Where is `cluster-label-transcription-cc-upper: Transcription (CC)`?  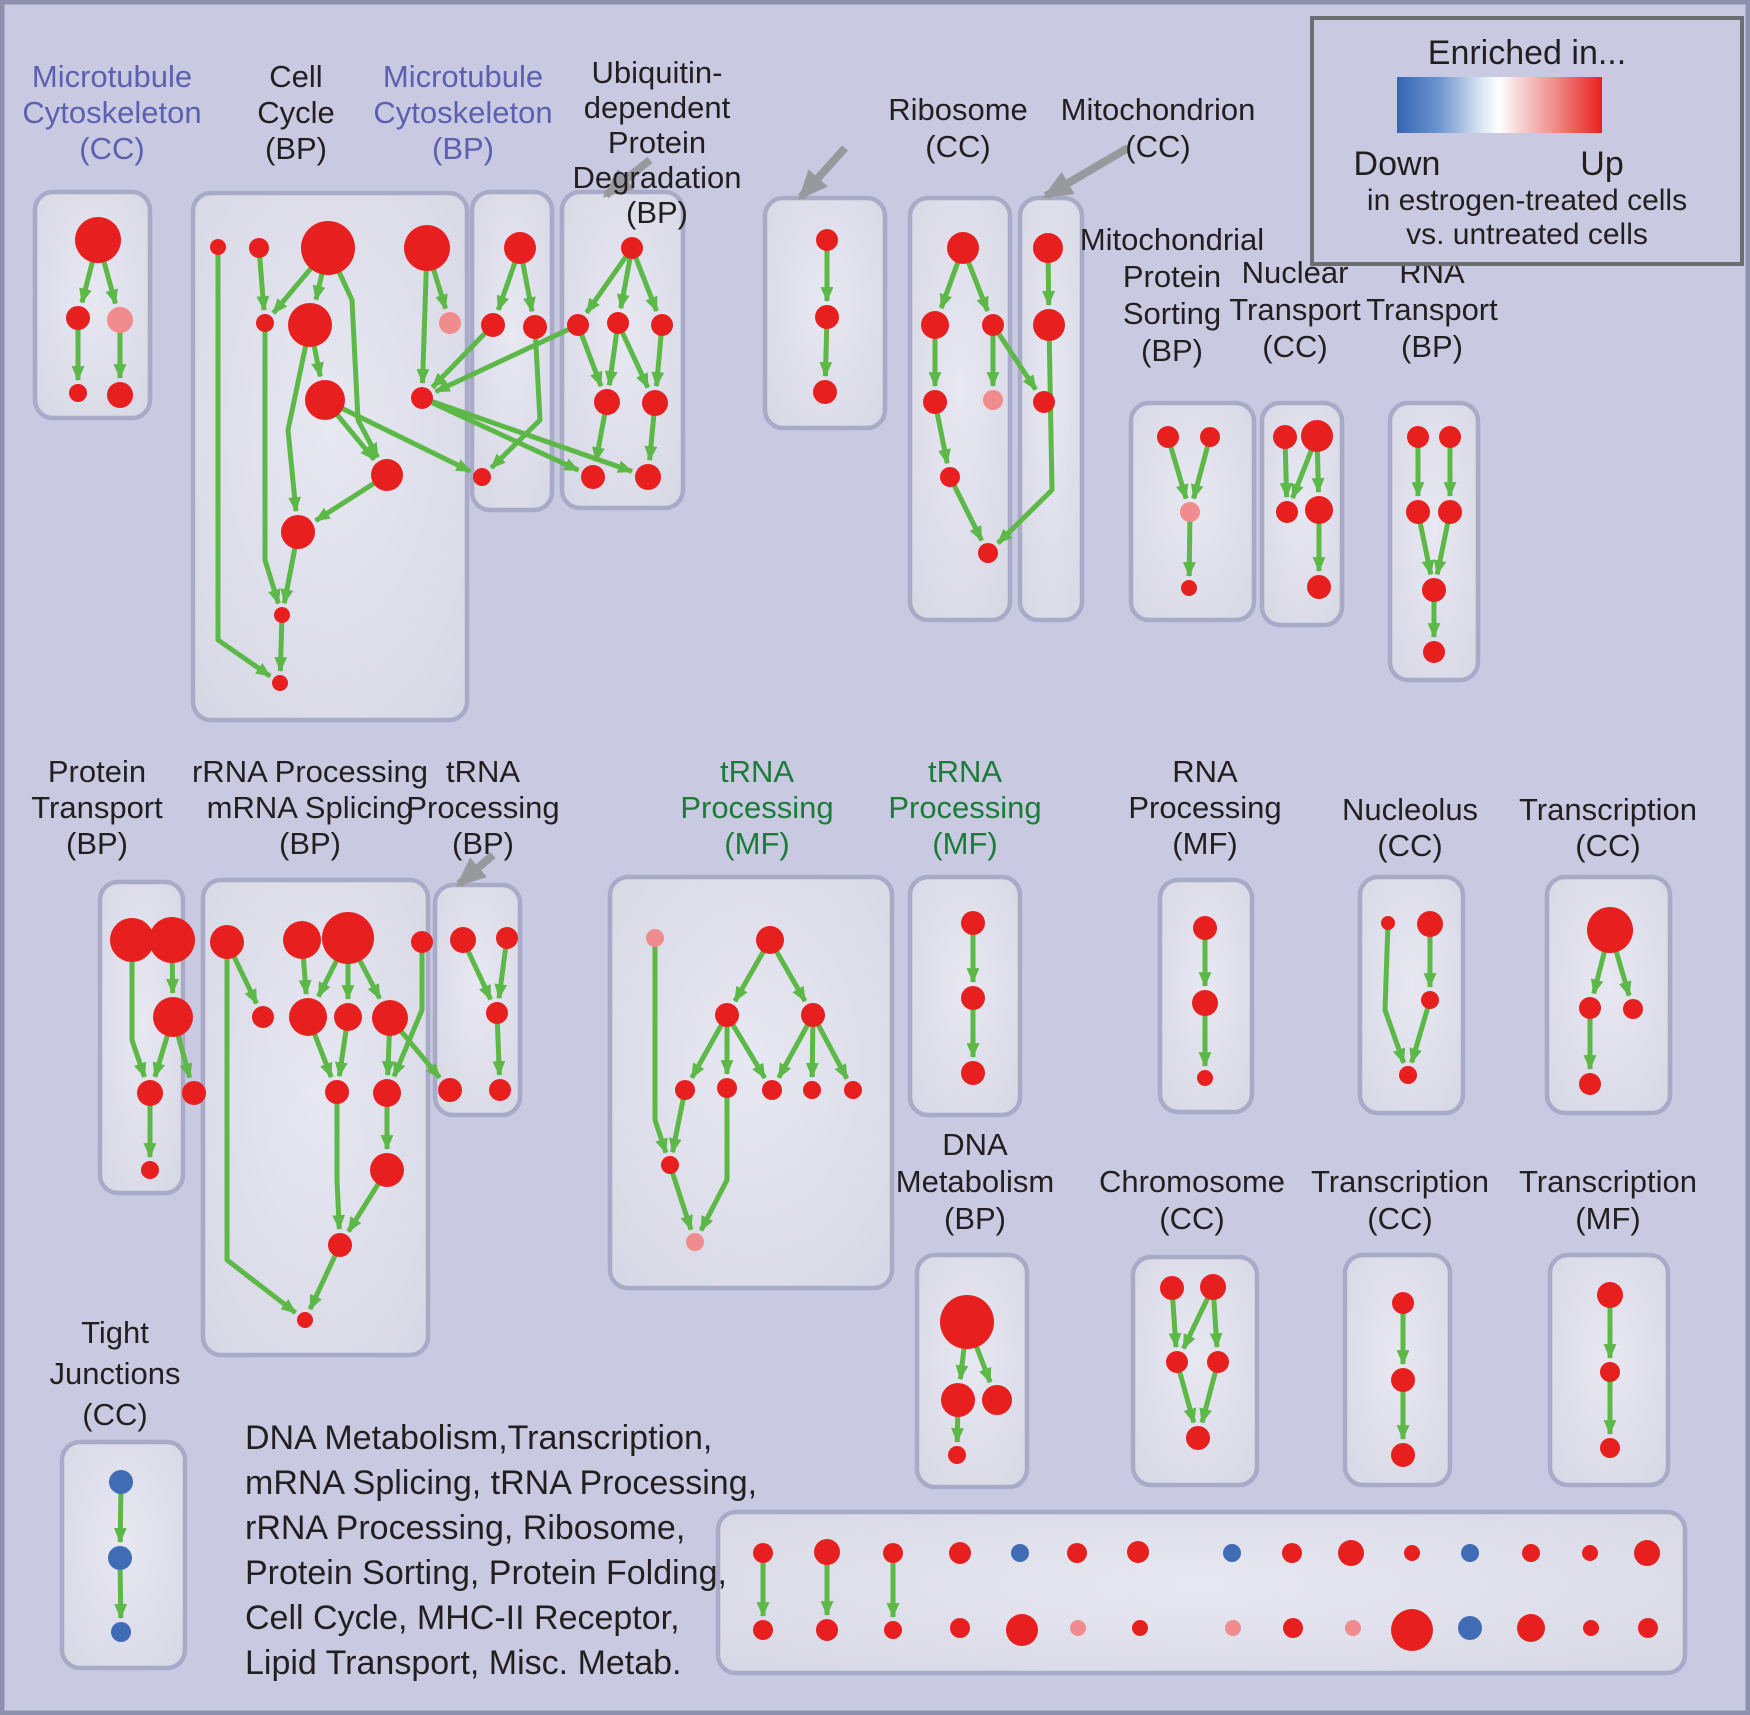
cluster-label-transcription-cc-upper: Transcription (CC) is located at coordinates (1608, 827).